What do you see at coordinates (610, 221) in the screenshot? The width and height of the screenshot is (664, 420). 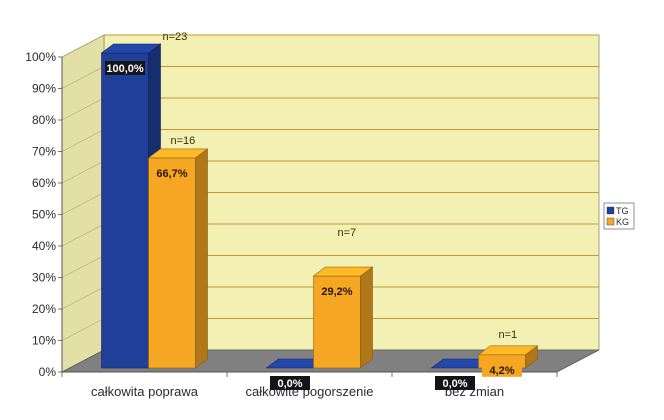 I see `legend-swatch-kg` at bounding box center [610, 221].